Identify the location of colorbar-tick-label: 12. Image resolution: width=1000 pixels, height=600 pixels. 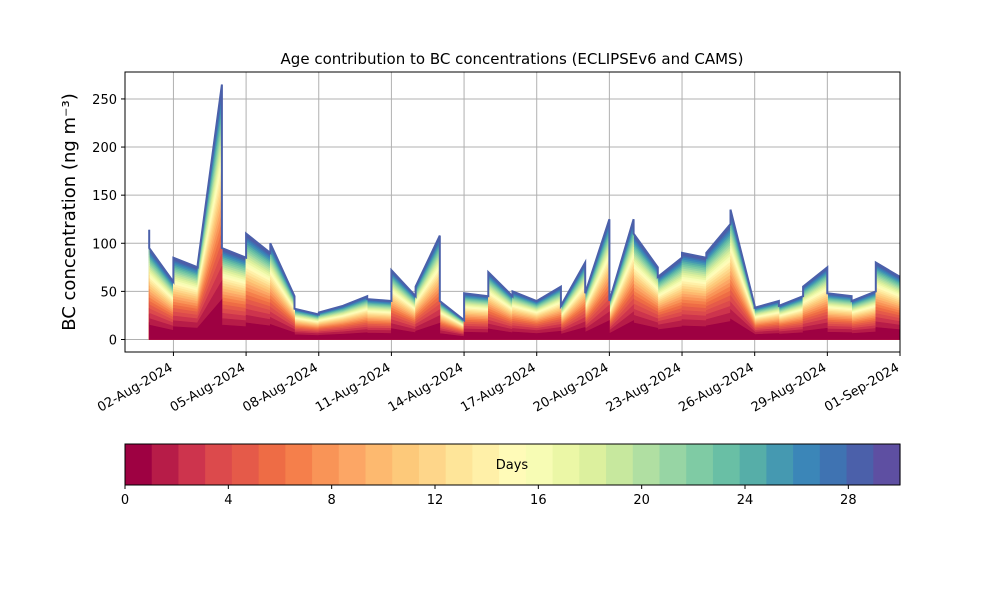
(435, 500).